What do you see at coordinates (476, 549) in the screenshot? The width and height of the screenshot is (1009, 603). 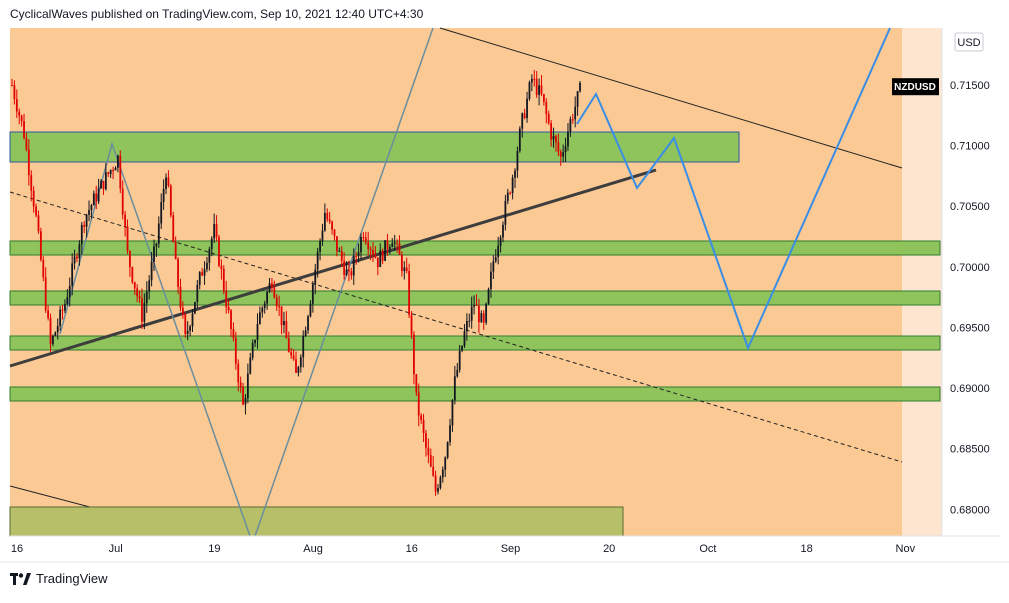 I see `time-axis-area` at bounding box center [476, 549].